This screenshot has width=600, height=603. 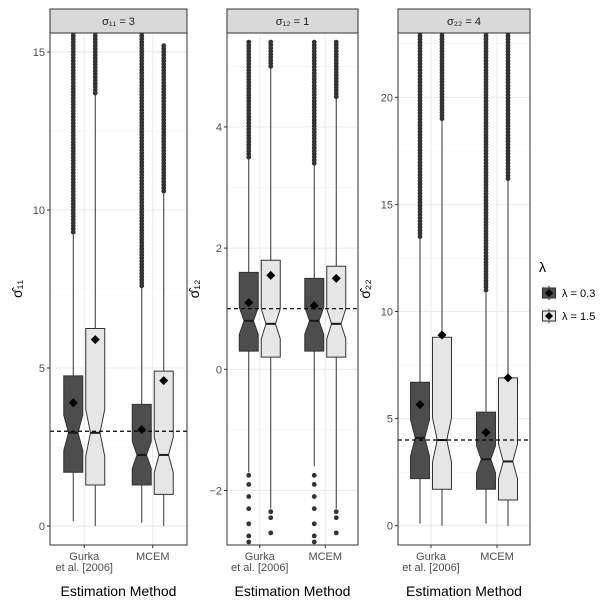 I want to click on y-axis-title: σ̂₂₂, so click(x=365, y=289).